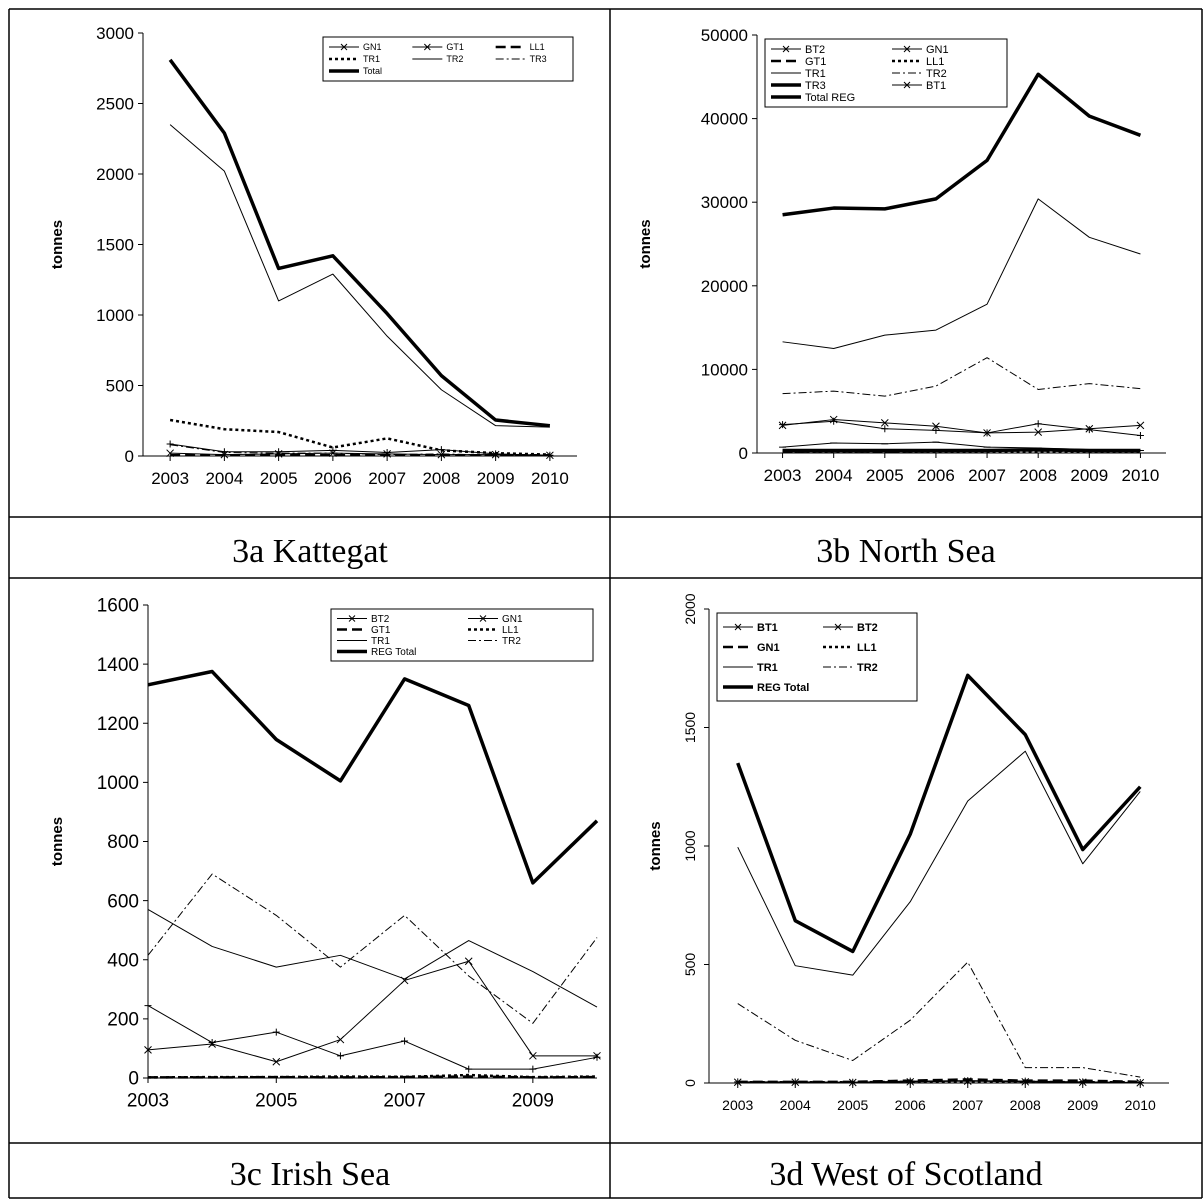 Image resolution: width=1203 pixels, height=1204 pixels. What do you see at coordinates (905, 551) in the screenshot?
I see `chart-caption: 3b North Sea` at bounding box center [905, 551].